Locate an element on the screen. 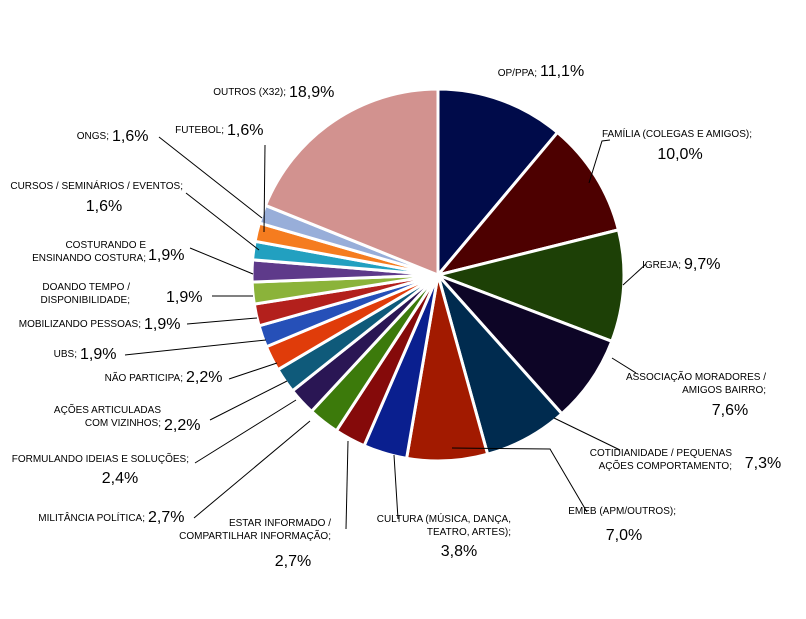 This screenshot has width=806, height=619. slice-label-14-line-1: MOBILIZANDO PESSOAS; is located at coordinates (80, 324).